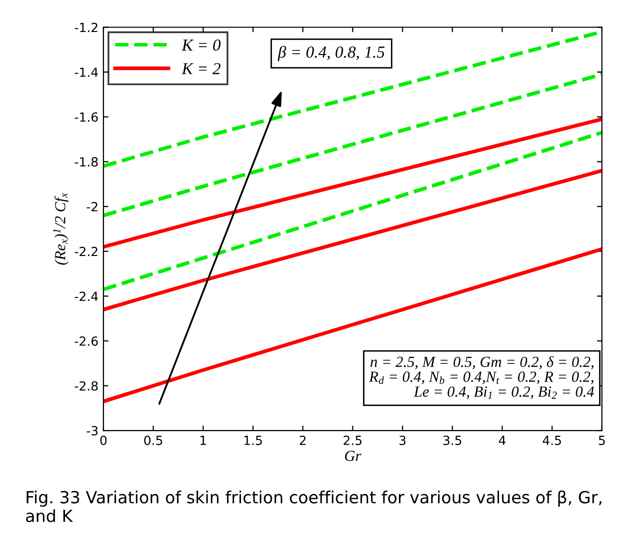 The width and height of the screenshot is (627, 545). I want to click on x-tick-label: 0.5, so click(153, 441).